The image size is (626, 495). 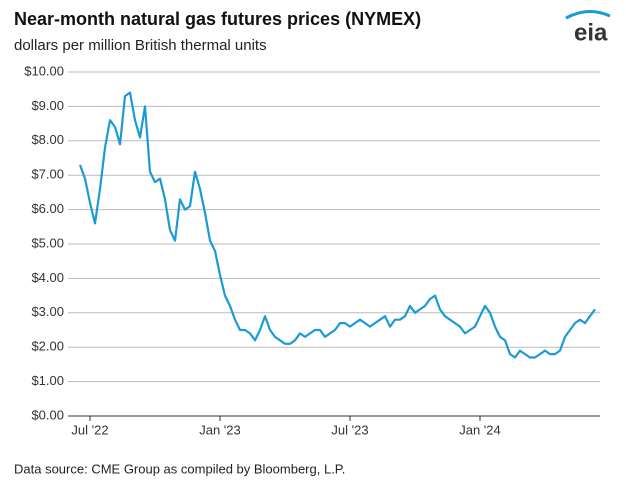 What do you see at coordinates (47, 139) in the screenshot?
I see `y-tick-label: $8.00` at bounding box center [47, 139].